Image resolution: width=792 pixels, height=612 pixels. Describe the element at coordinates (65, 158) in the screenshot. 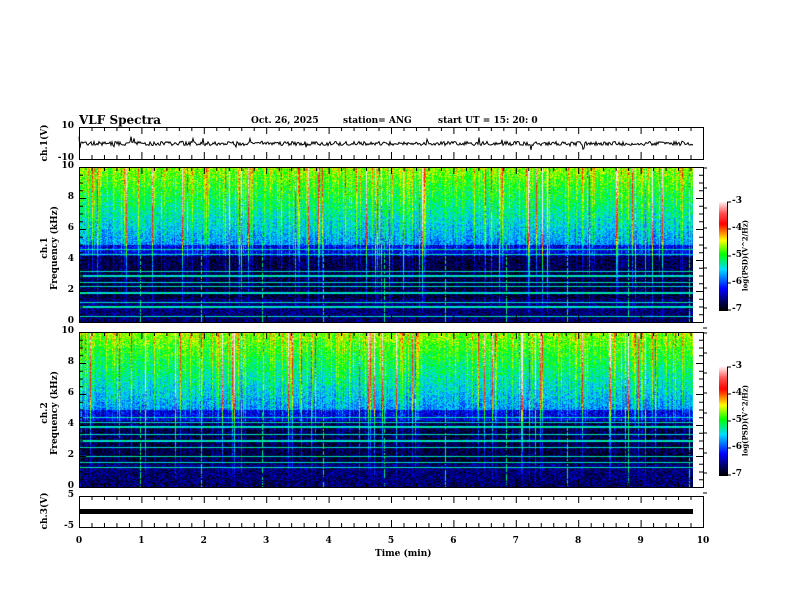

I see `y-tick-label: -10` at that location.